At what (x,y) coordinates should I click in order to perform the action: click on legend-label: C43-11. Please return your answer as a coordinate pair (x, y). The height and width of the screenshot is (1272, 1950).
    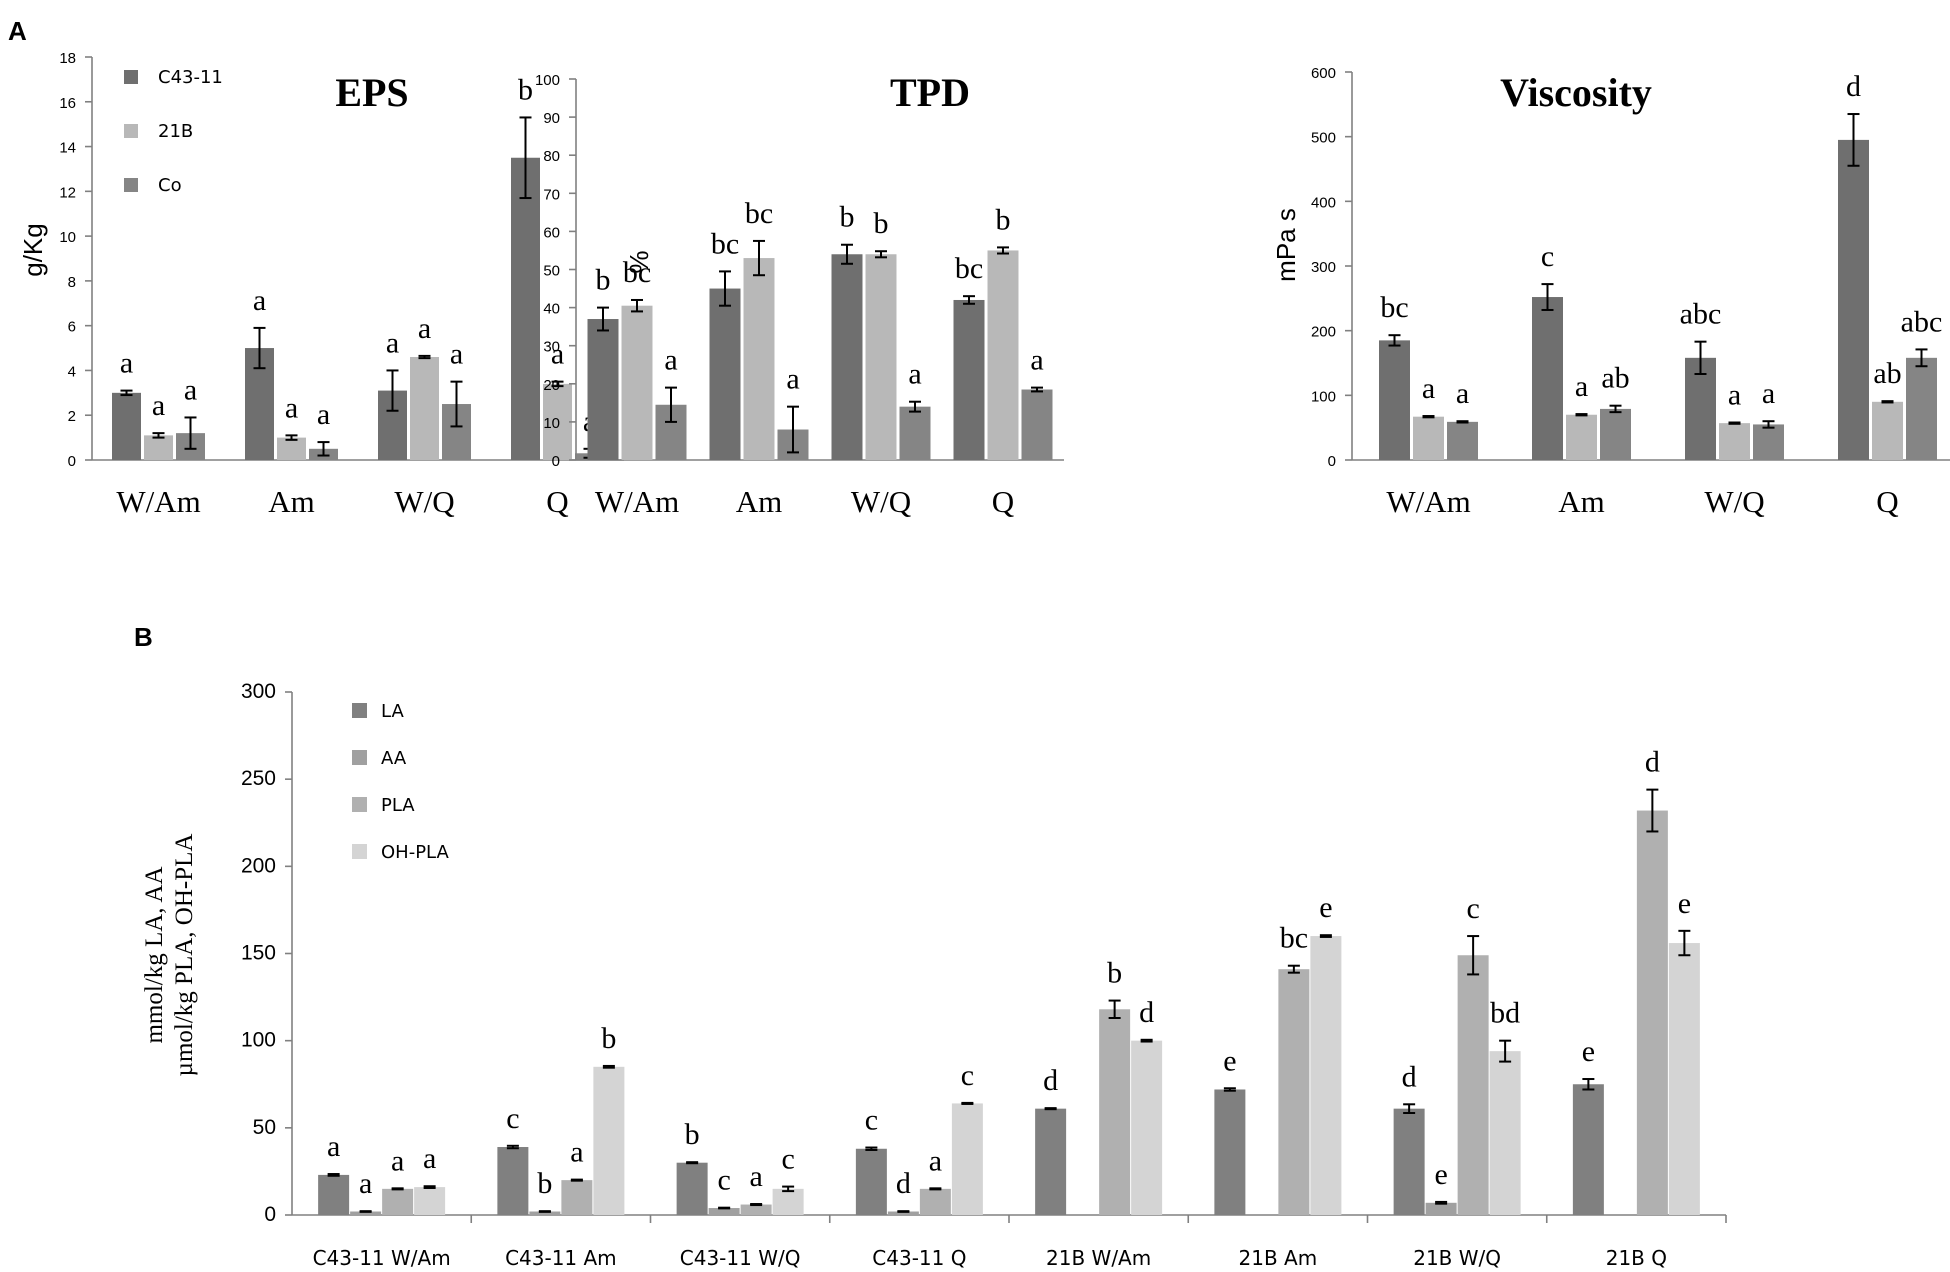
    Looking at the image, I should click on (190, 77).